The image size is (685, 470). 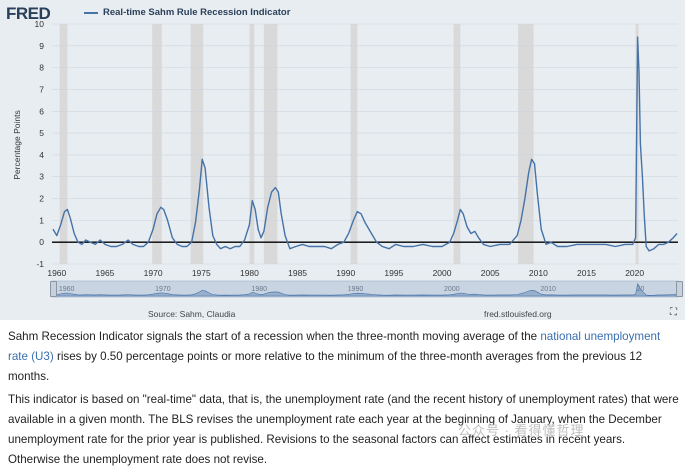 What do you see at coordinates (452, 289) in the screenshot?
I see `navigator-label: 2000` at bounding box center [452, 289].